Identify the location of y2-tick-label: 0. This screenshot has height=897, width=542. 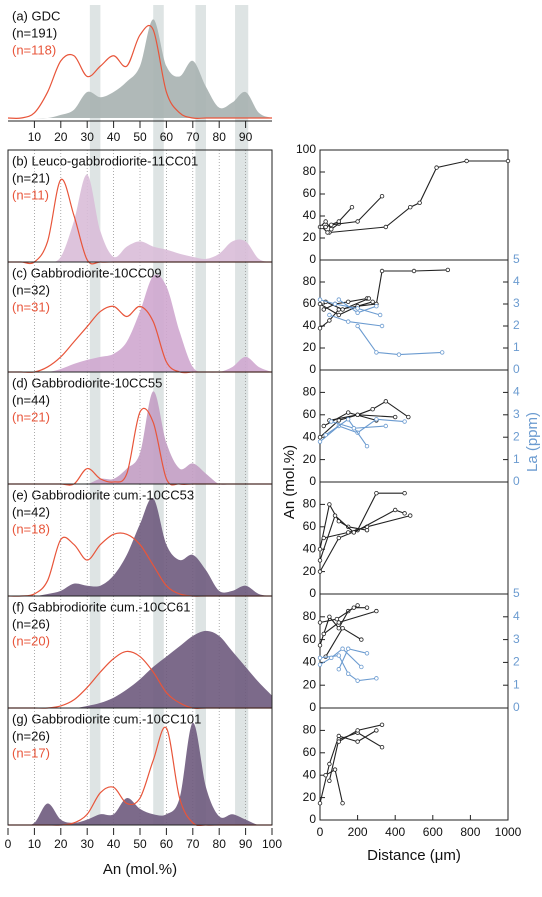
(516, 707).